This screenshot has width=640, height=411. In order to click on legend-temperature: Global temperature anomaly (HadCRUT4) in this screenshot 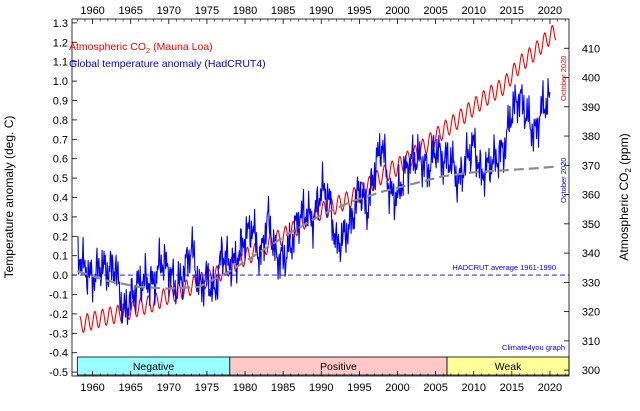, I will do `click(167, 64)`.